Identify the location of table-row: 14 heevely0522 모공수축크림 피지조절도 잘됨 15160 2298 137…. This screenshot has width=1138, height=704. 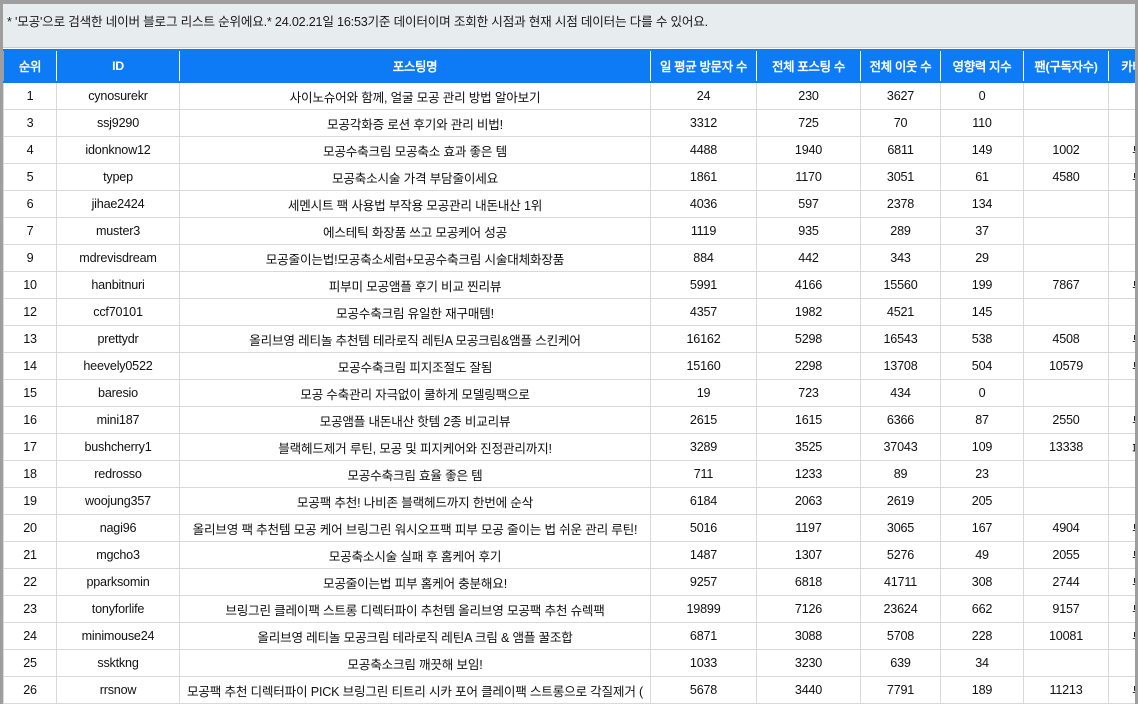
(569, 366).